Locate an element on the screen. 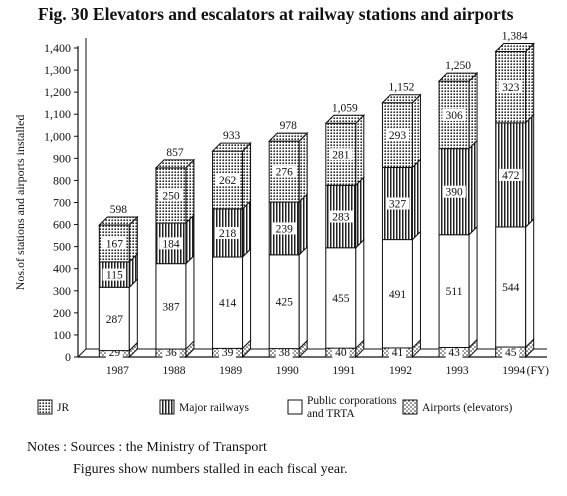 The width and height of the screenshot is (567, 496). value-label: 511 is located at coordinates (454, 292).